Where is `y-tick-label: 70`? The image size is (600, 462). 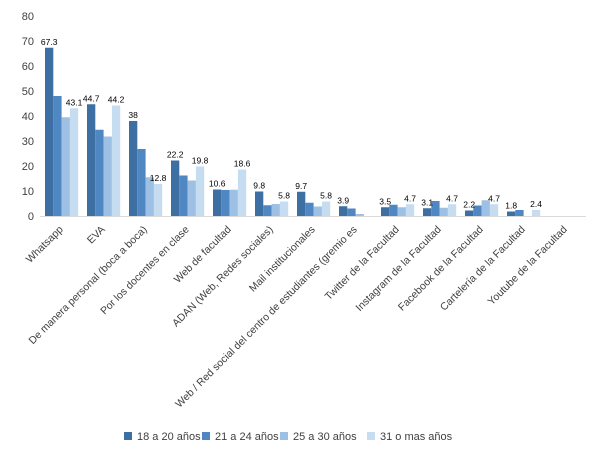
y-tick-label: 70 is located at coordinates (28, 42).